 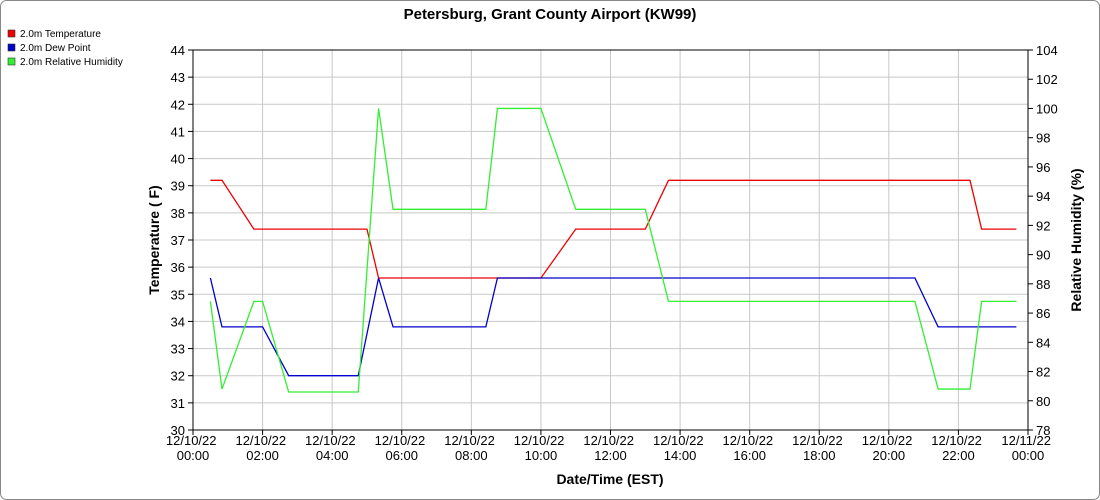 I want to click on y2-tick-label: 84, so click(x=1043, y=342).